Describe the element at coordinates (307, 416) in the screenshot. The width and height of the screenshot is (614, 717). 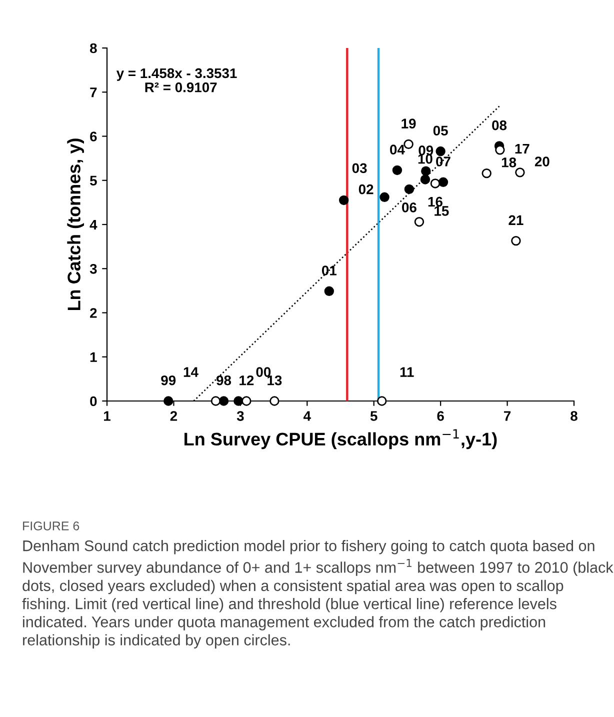
I see `x-tick-label: 4` at that location.